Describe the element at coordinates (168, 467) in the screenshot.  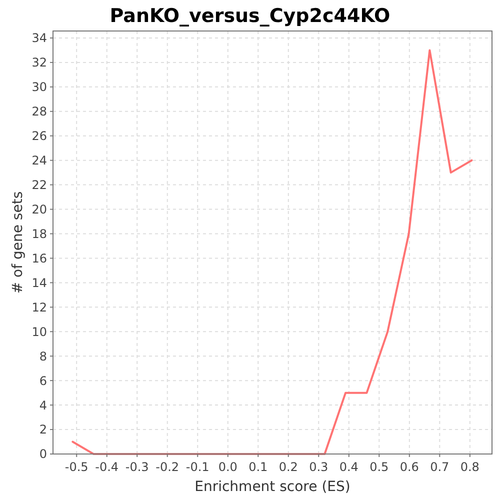
I see `x-tick-label: -0.2` at that location.